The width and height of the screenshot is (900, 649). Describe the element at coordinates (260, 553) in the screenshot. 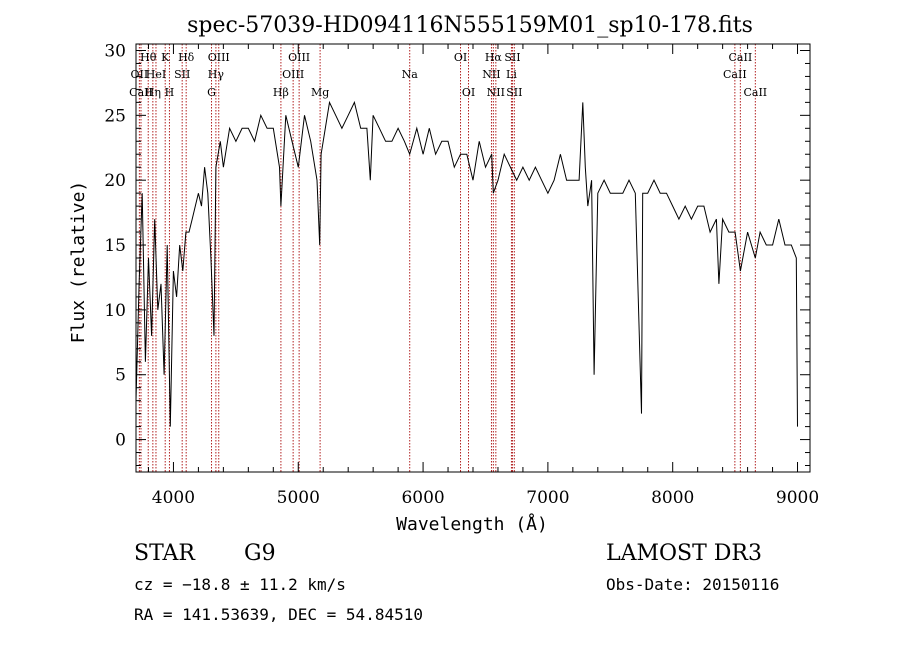

I see `object-subclass: G9` at that location.